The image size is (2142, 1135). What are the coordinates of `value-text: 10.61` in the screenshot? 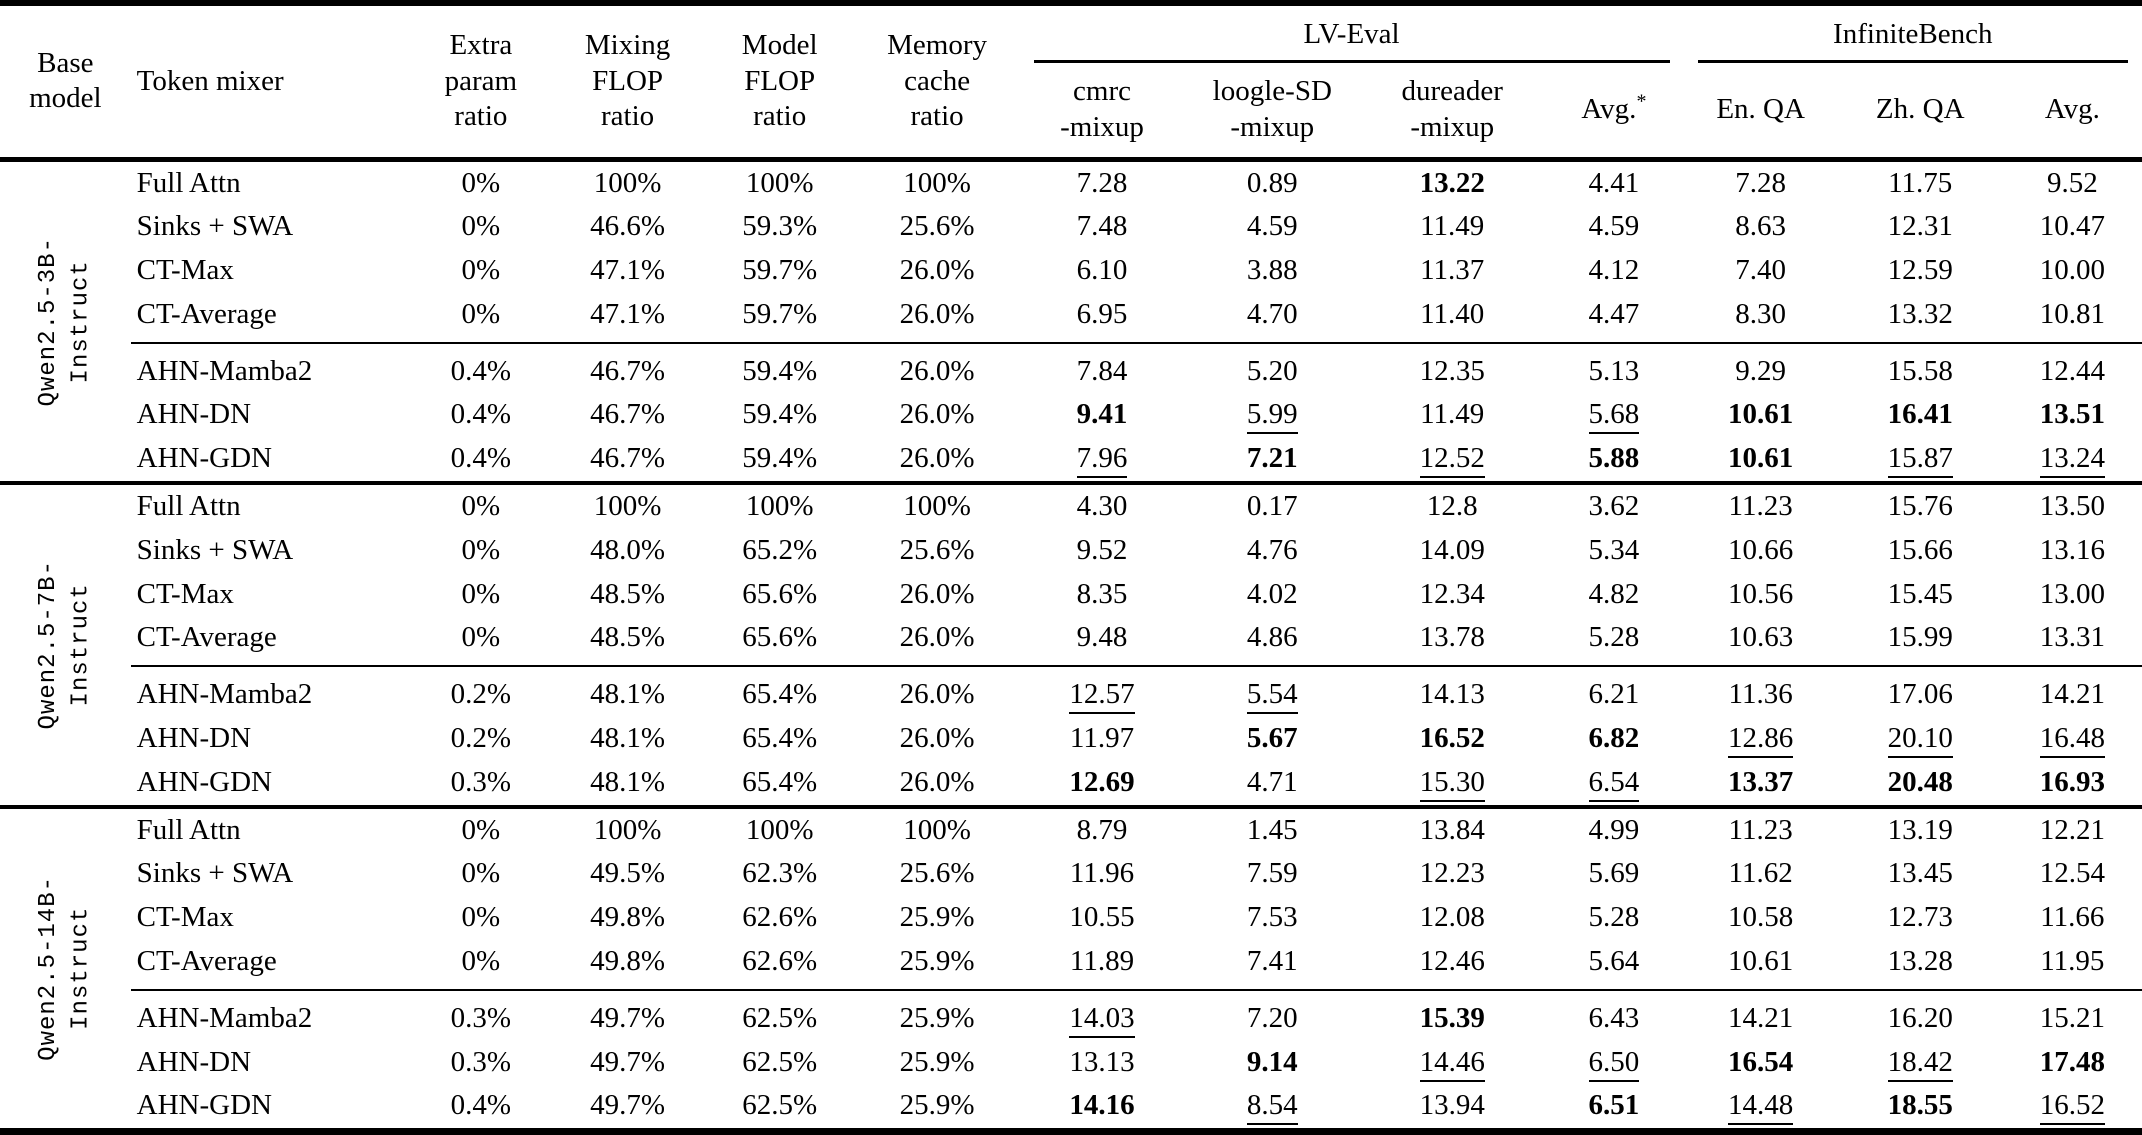 It's located at (1761, 458).